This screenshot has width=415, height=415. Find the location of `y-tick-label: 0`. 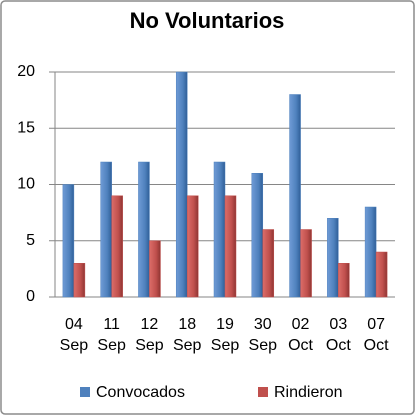

y-tick-label: 0 is located at coordinates (30, 296).